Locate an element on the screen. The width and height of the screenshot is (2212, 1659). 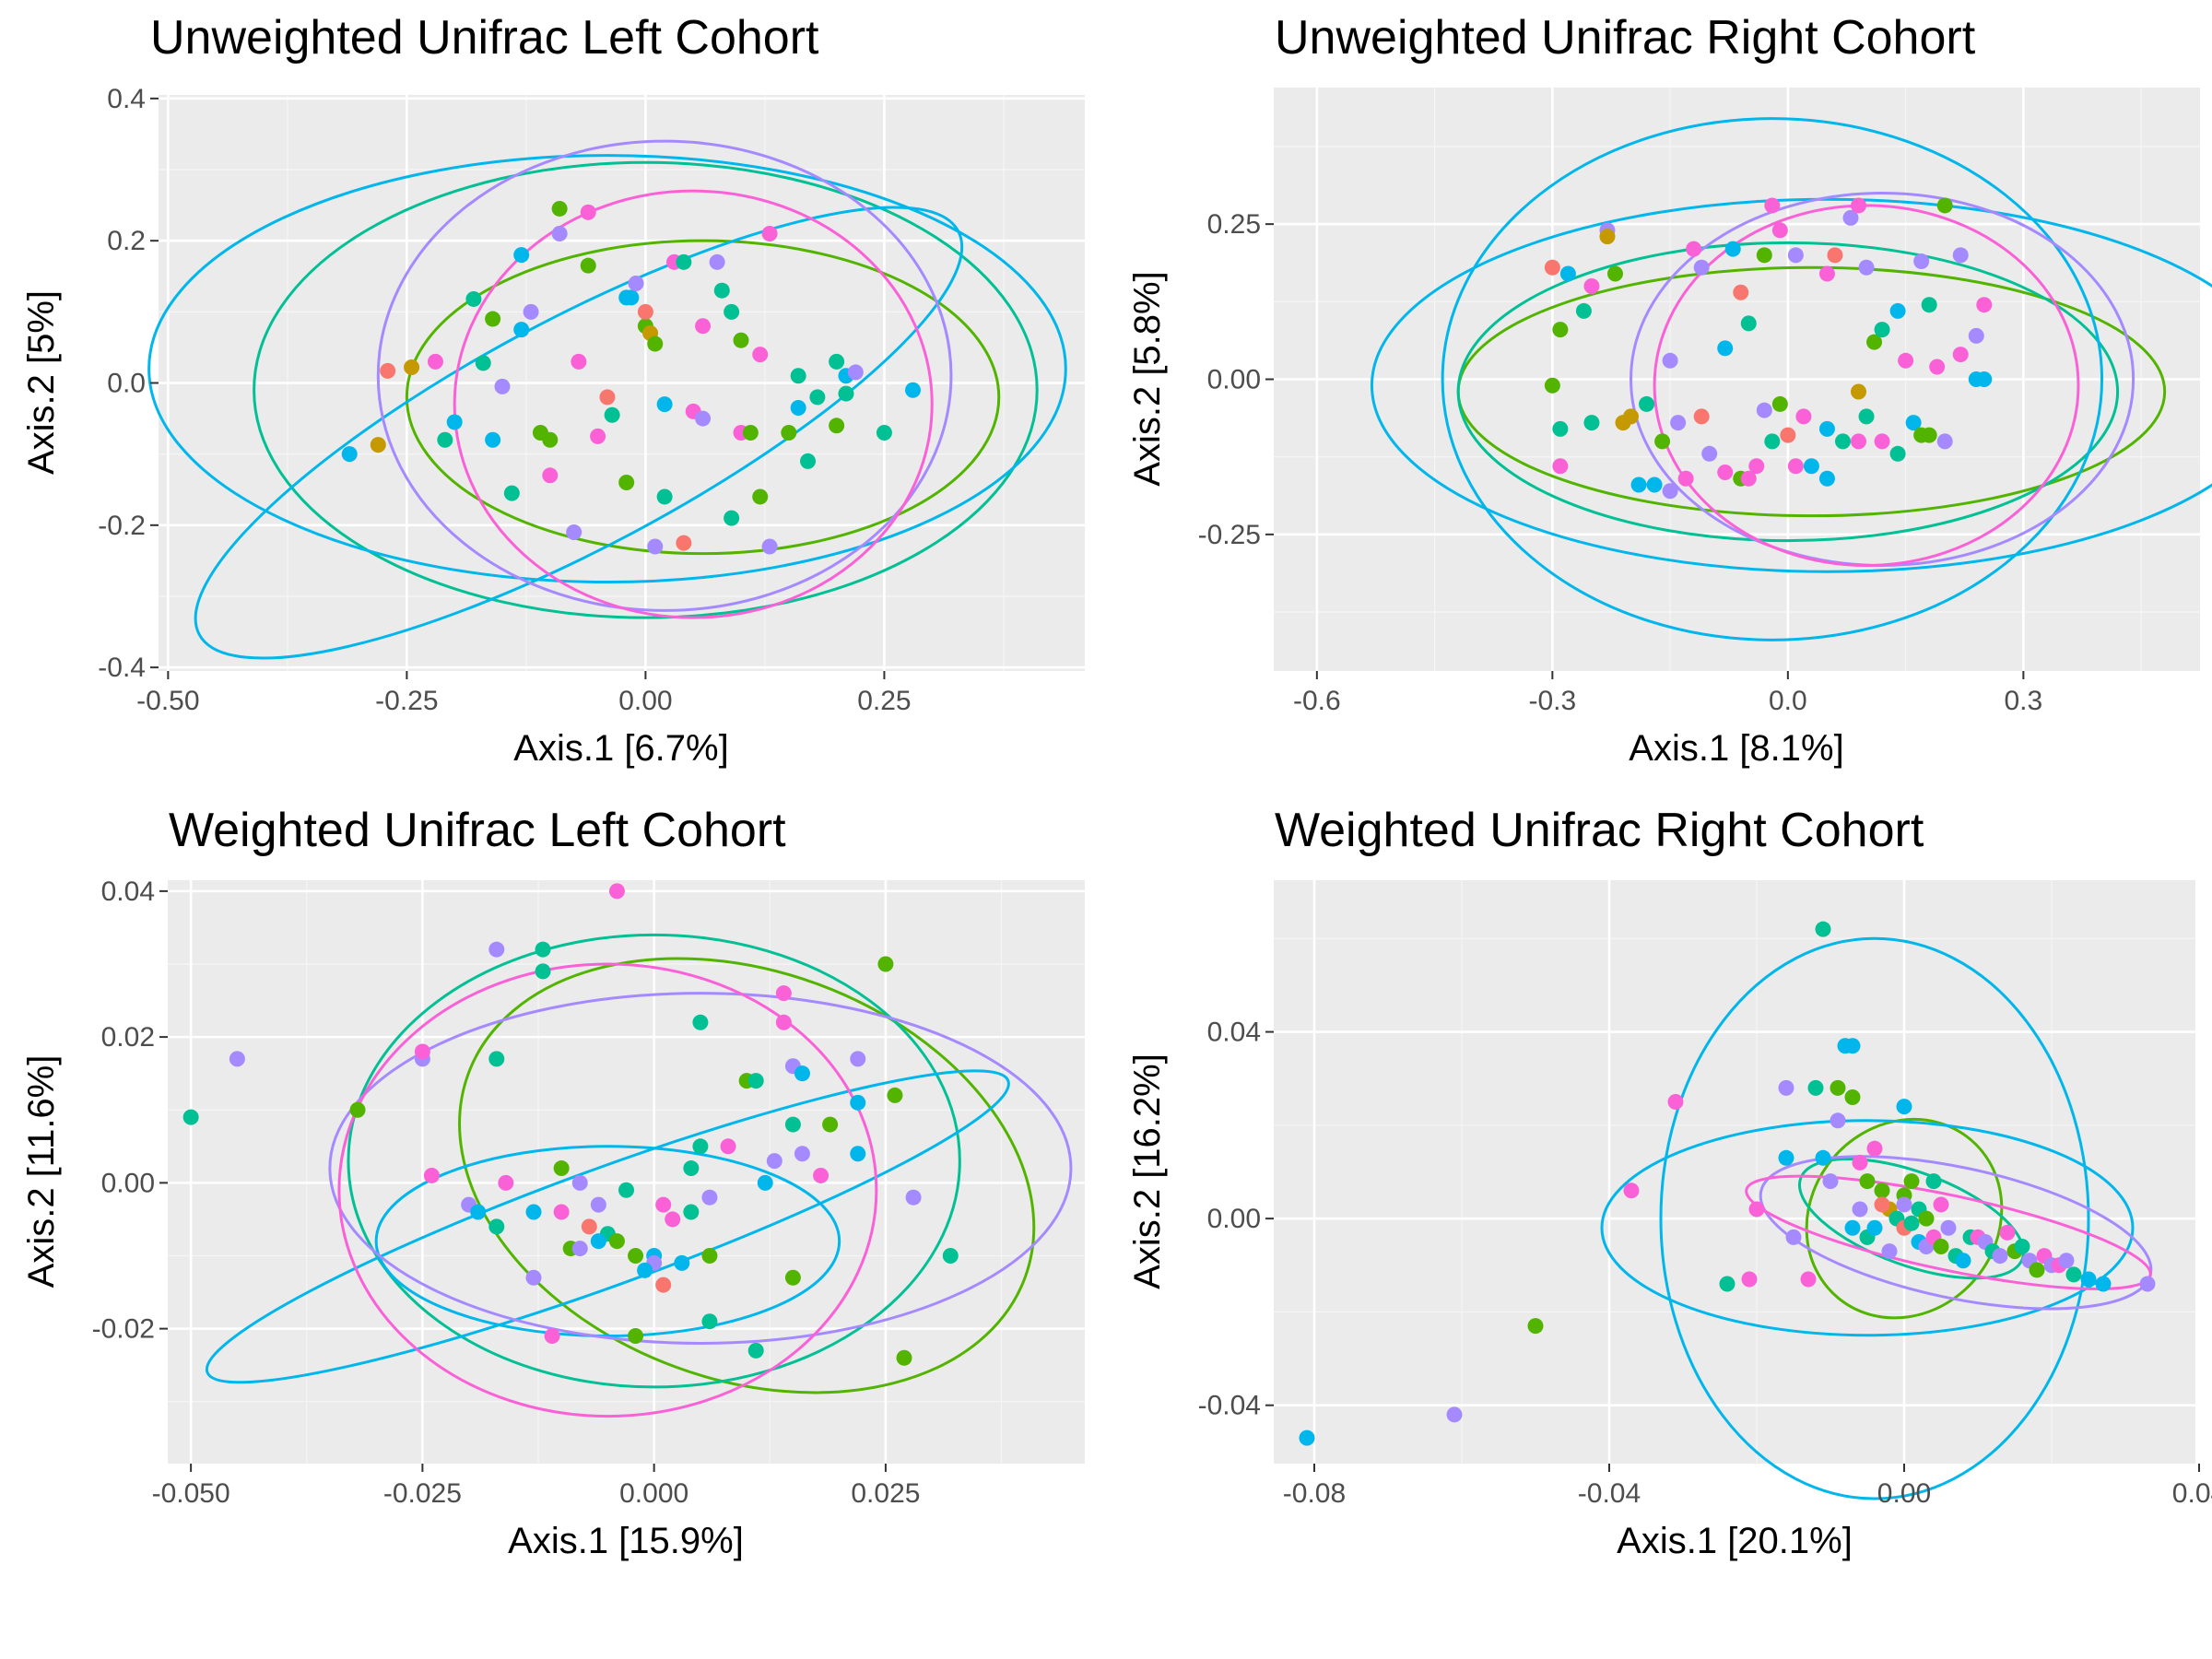
y-axis-label: Axis.2 [5%] is located at coordinates (41, 382).